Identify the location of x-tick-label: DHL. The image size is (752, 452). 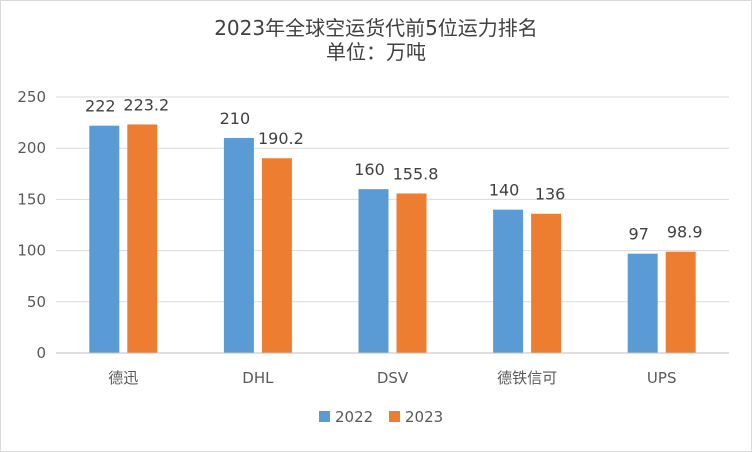
(258, 378).